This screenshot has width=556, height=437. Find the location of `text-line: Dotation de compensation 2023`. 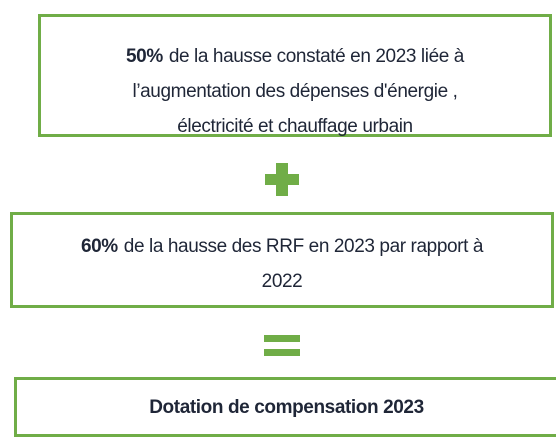

text-line: Dotation de compensation 2023 is located at coordinates (286, 407).